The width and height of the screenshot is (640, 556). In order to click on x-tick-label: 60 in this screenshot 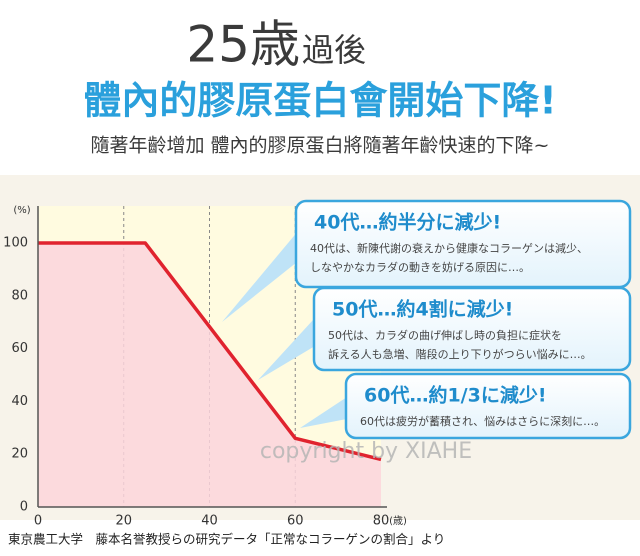, I will do `click(295, 521)`.